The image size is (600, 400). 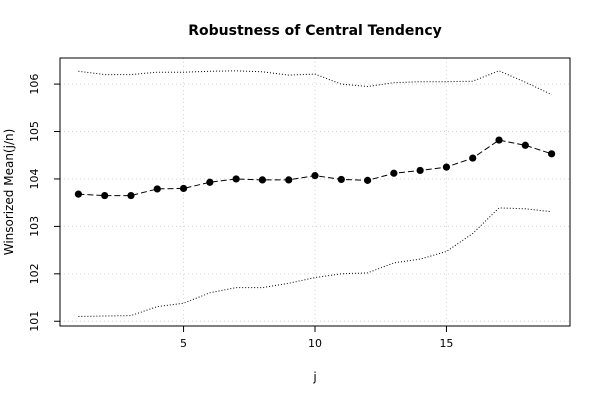 What do you see at coordinates (34, 321) in the screenshot?
I see `y-tick-label: 101` at bounding box center [34, 321].